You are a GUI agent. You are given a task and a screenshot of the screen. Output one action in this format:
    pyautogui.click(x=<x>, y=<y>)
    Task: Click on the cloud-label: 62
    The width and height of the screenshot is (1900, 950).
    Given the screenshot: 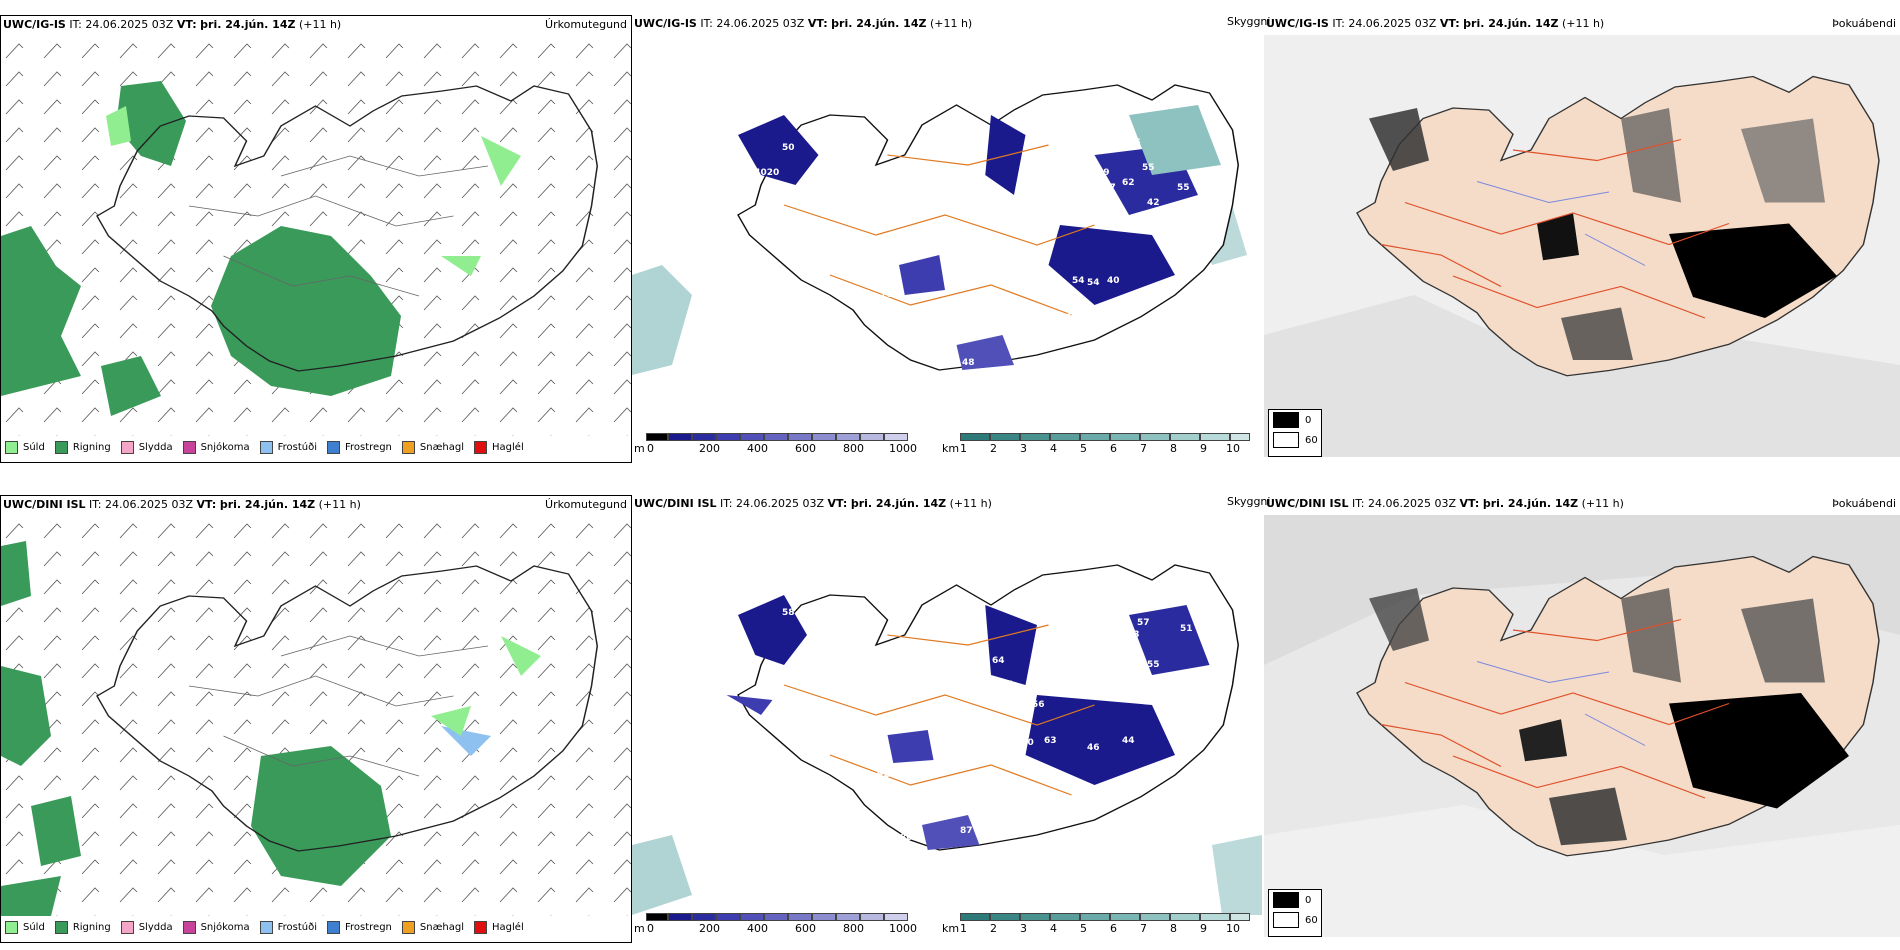 What is the action you would take?
    pyautogui.click(x=1128, y=183)
    